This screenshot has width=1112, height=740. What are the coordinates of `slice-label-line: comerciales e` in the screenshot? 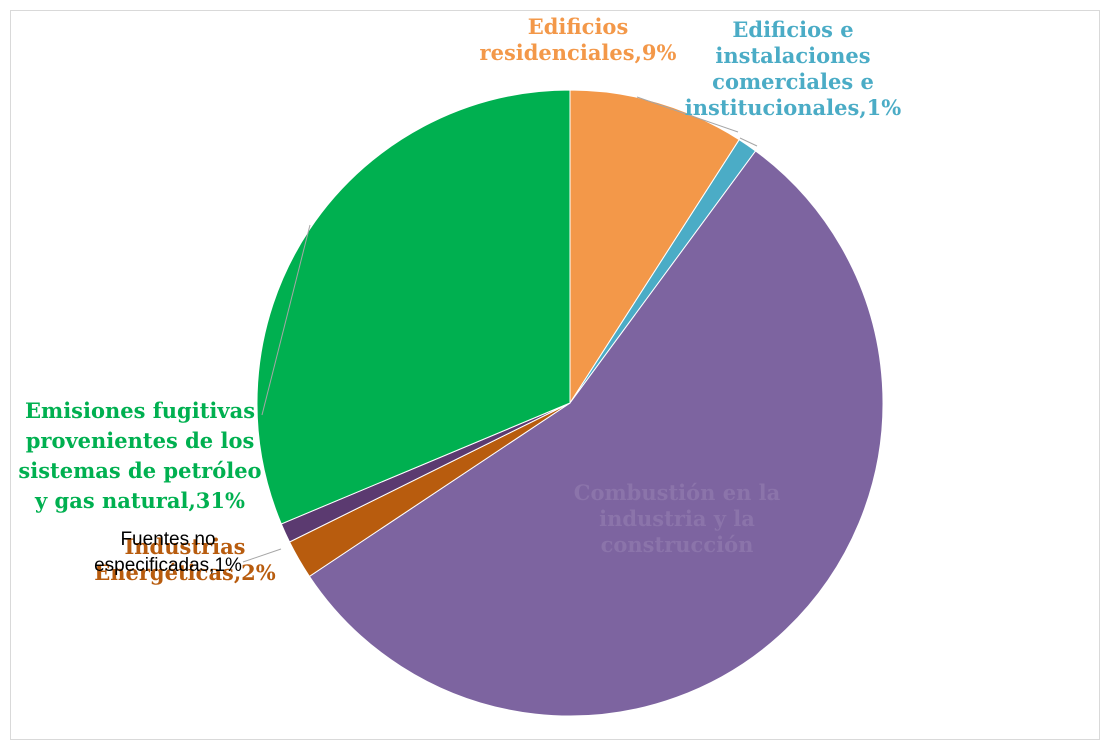 It's located at (793, 81).